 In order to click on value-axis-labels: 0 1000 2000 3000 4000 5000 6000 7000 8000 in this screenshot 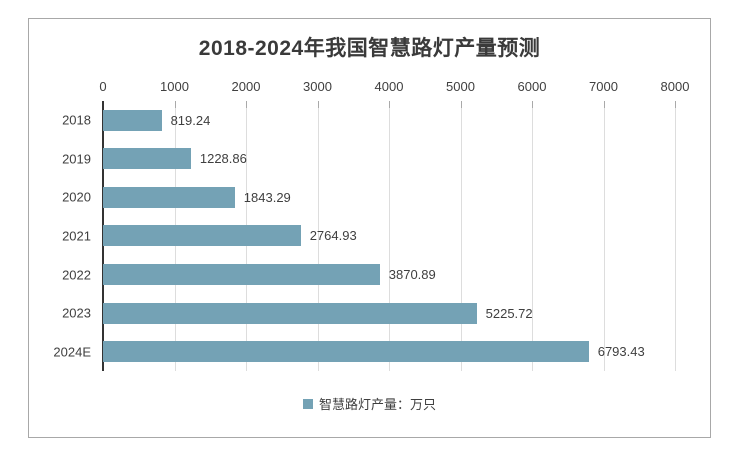, I will do `click(394, 87)`.